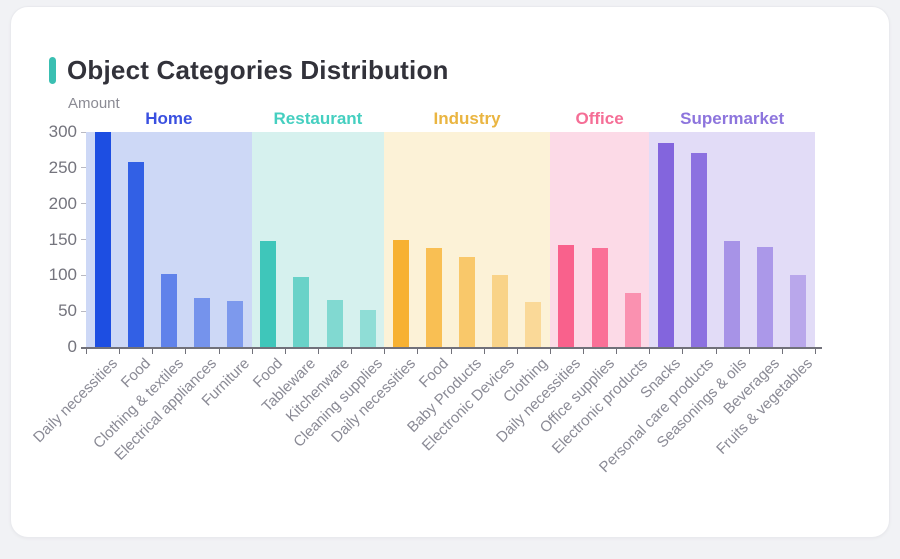 This screenshot has width=900, height=559. I want to click on bar-industry-daily-necessities, so click(400, 293).